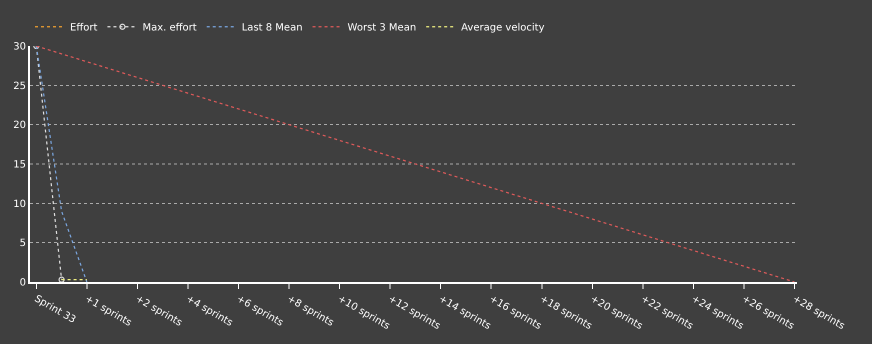  I want to click on y-tick-label: 30, so click(19, 47).